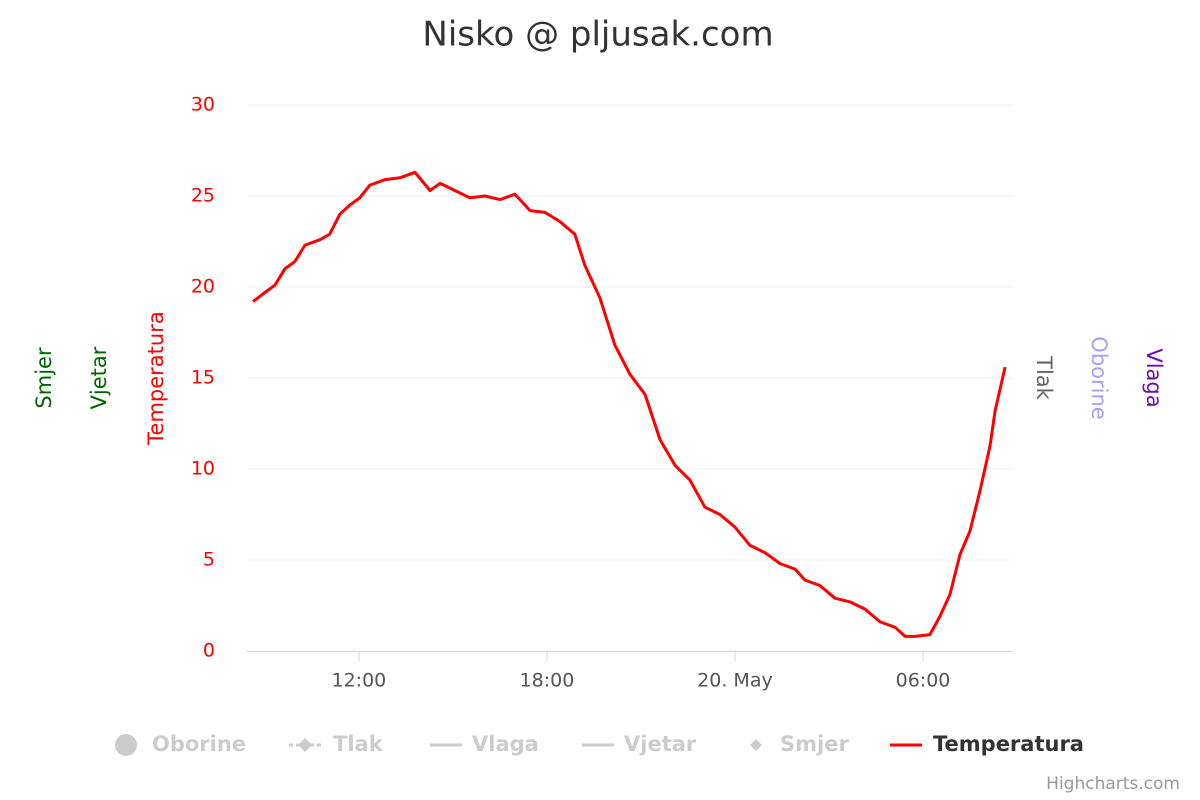  Describe the element at coordinates (203, 287) in the screenshot. I see `y-tick-label: 20` at that location.